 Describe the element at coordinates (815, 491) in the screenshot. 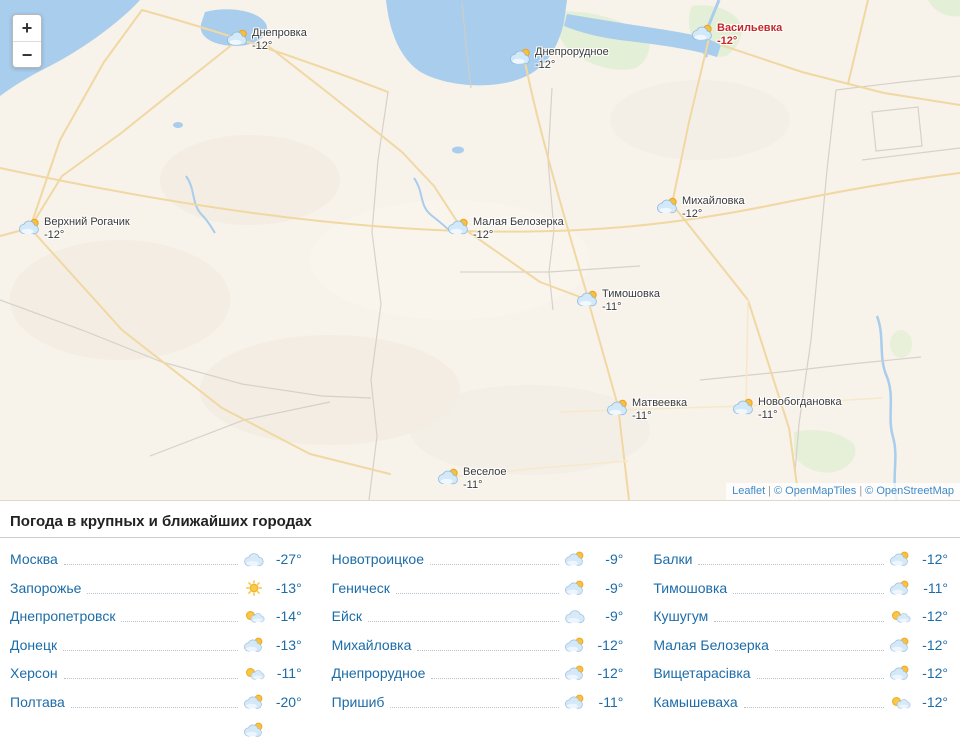

I see `openmaptiles-link: © OpenMapTiles` at that location.